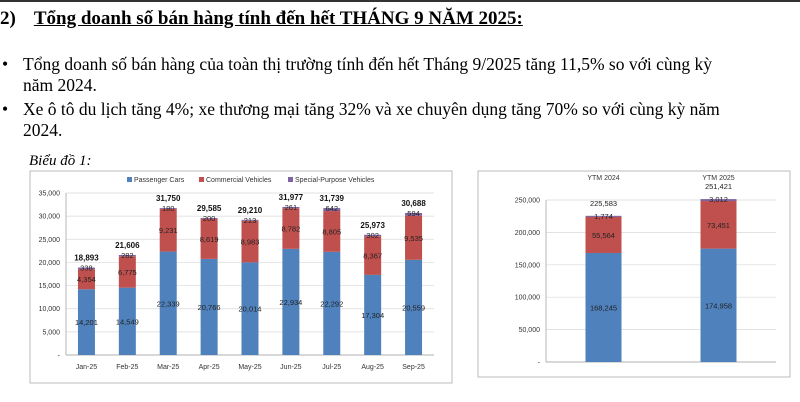  Describe the element at coordinates (86, 258) in the screenshot. I see `total-label: 18,893` at that location.